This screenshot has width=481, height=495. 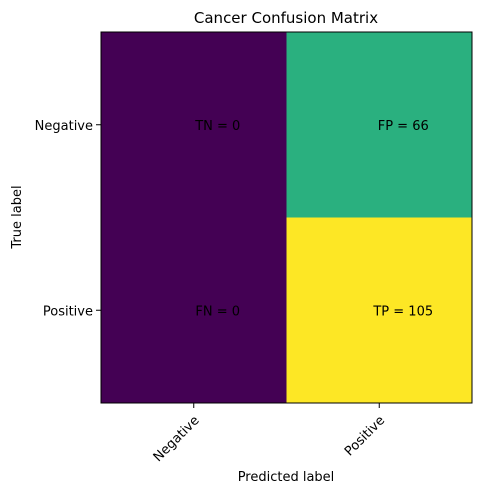 I want to click on heatmap-cell-r0-c0, so click(x=194, y=125).